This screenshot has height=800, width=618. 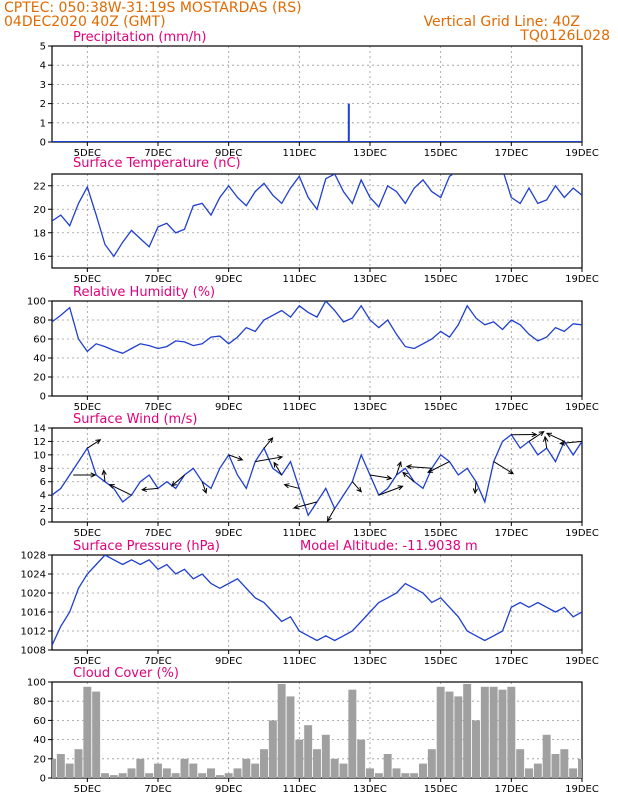 What do you see at coordinates (39, 321) in the screenshot?
I see `relative-humidity-ytick-label: 80` at bounding box center [39, 321].